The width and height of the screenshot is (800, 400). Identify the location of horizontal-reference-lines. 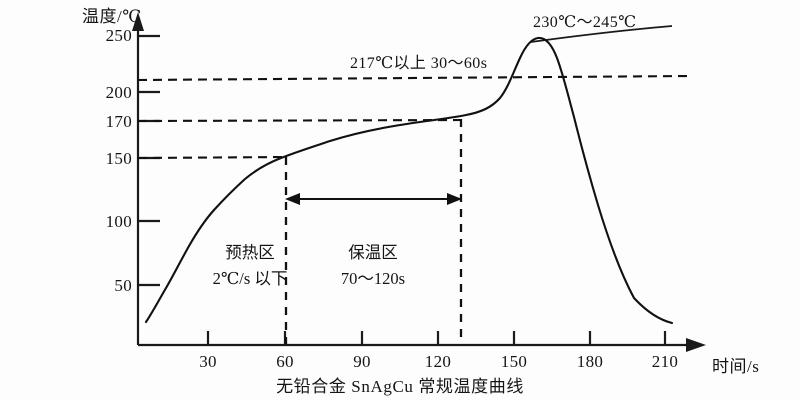
(414, 117).